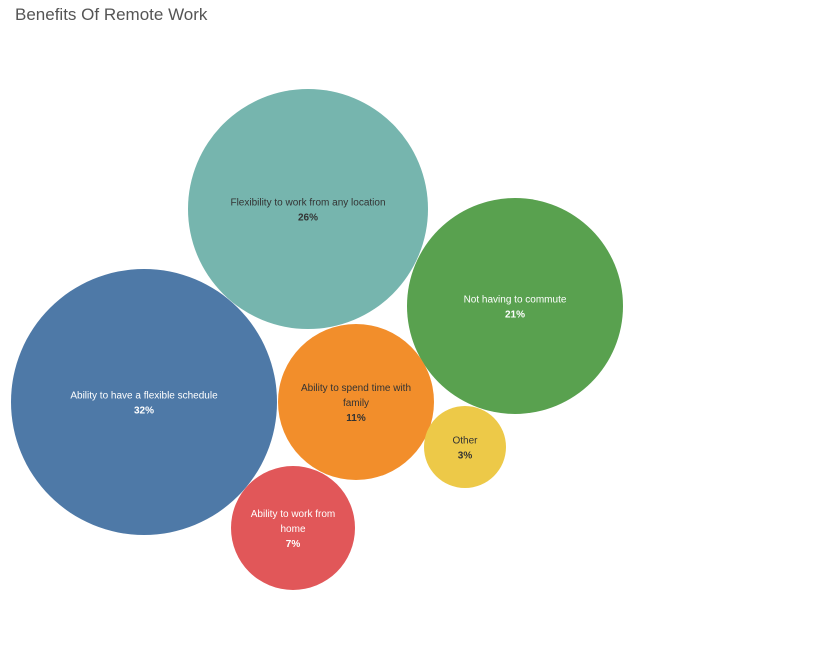 The height and width of the screenshot is (650, 818). I want to click on bubble-circle-flexibility-to-work-from-any-location, so click(308, 209).